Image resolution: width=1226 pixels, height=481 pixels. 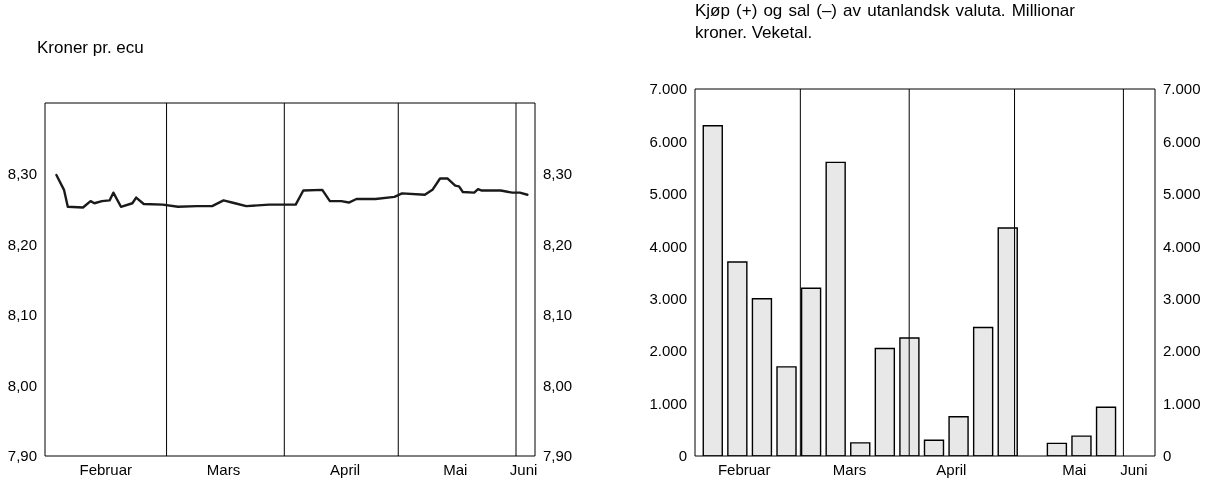 I want to click on y-tick-label: 6.000, so click(x=668, y=141).